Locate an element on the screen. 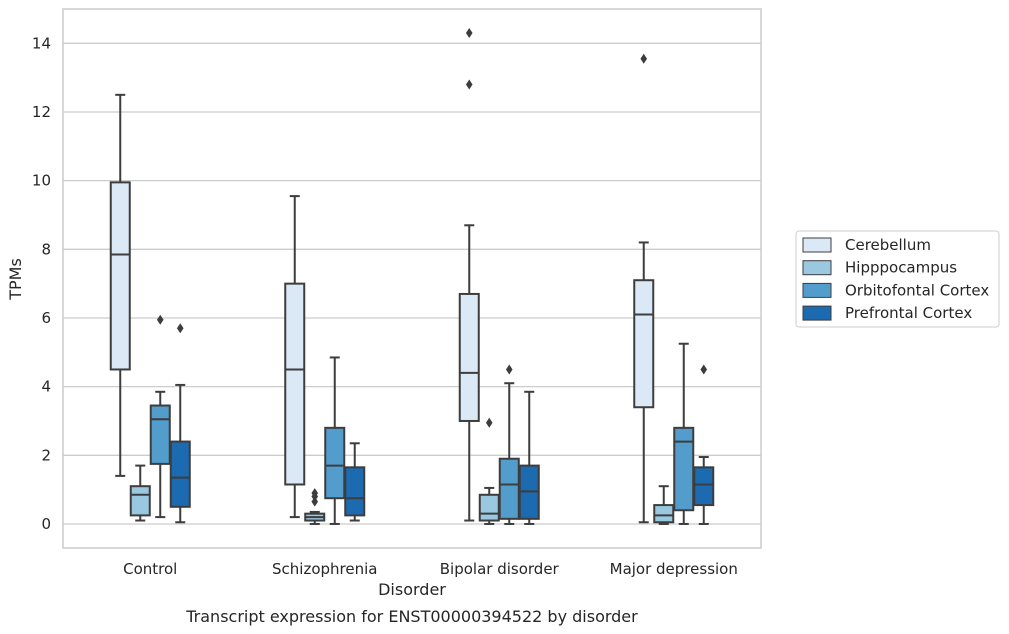  x-axis-label: Disorder is located at coordinates (412, 589).